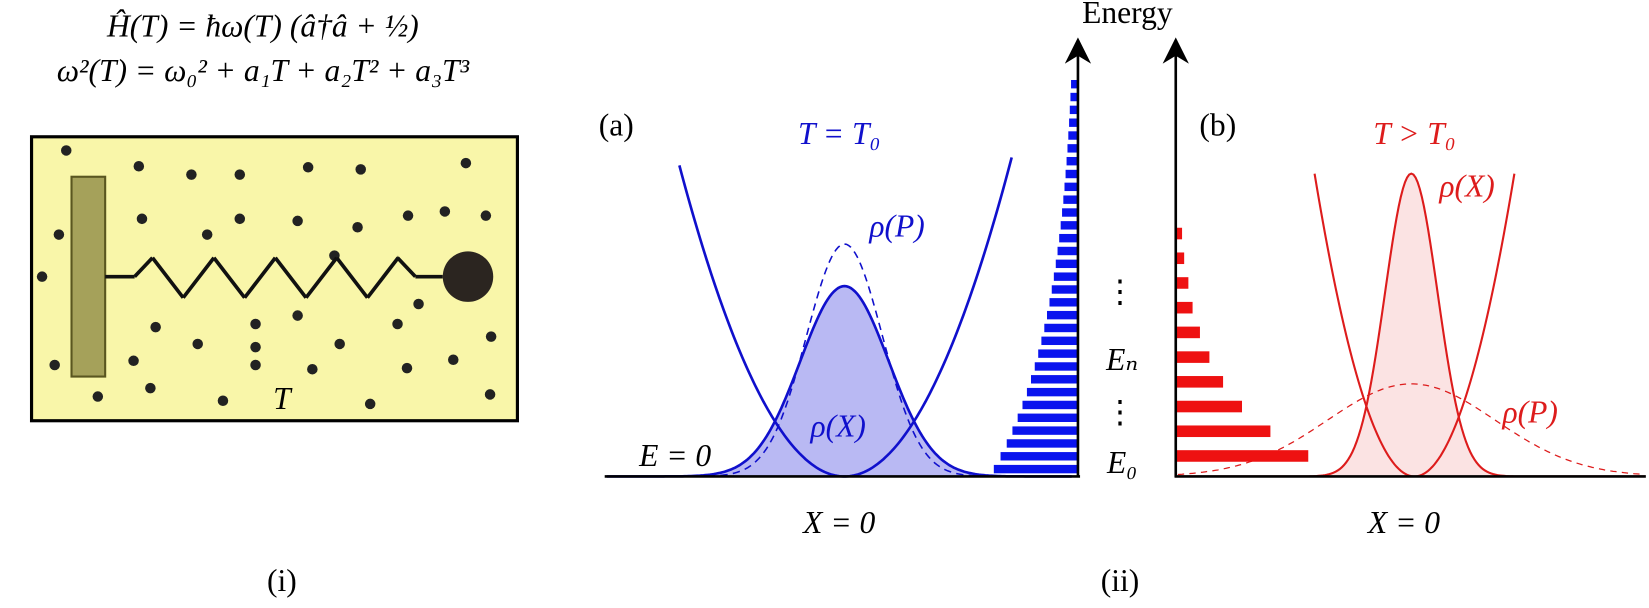  I want to click on rho-x-a: ρ(X), so click(837, 425).